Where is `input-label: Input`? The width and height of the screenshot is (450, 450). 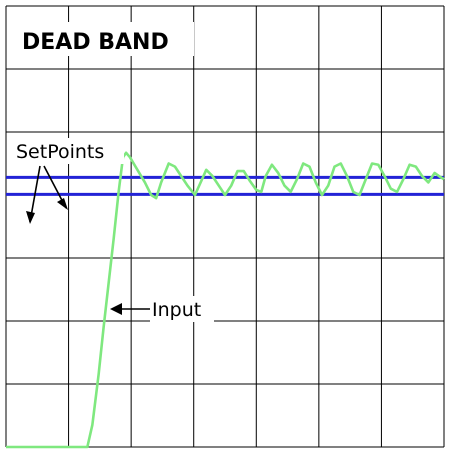
input-label: Input is located at coordinates (176, 310).